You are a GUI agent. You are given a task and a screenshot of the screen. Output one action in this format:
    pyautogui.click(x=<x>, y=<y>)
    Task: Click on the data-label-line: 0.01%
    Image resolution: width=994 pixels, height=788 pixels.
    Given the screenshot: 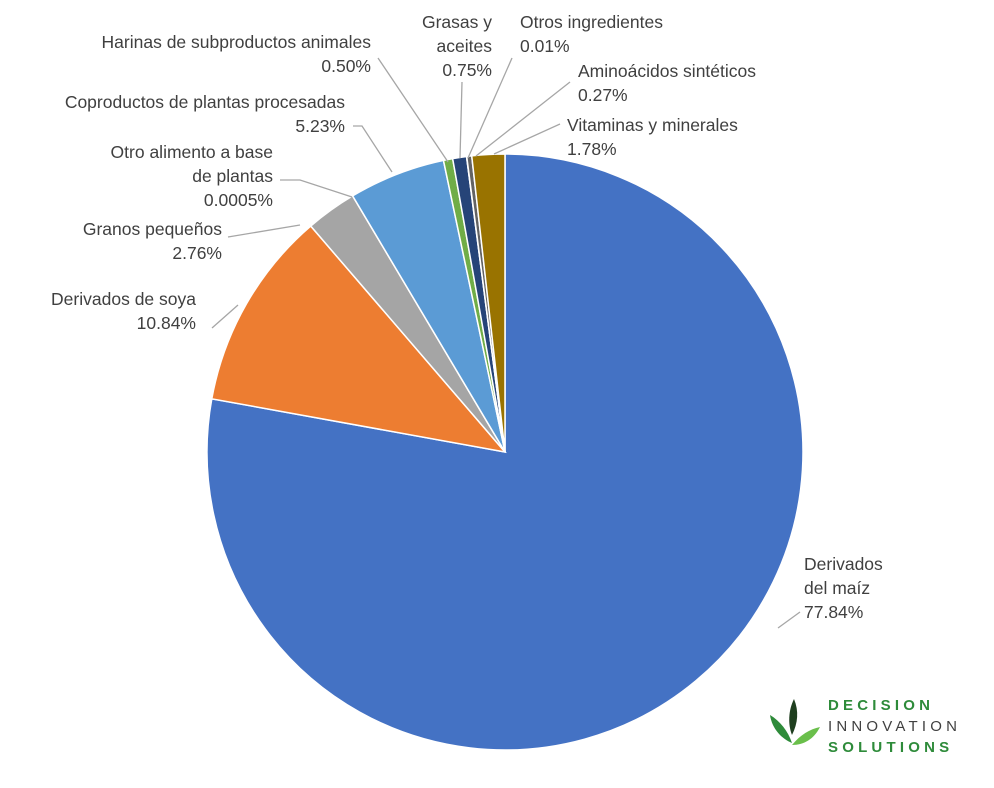 What is the action you would take?
    pyautogui.click(x=545, y=46)
    